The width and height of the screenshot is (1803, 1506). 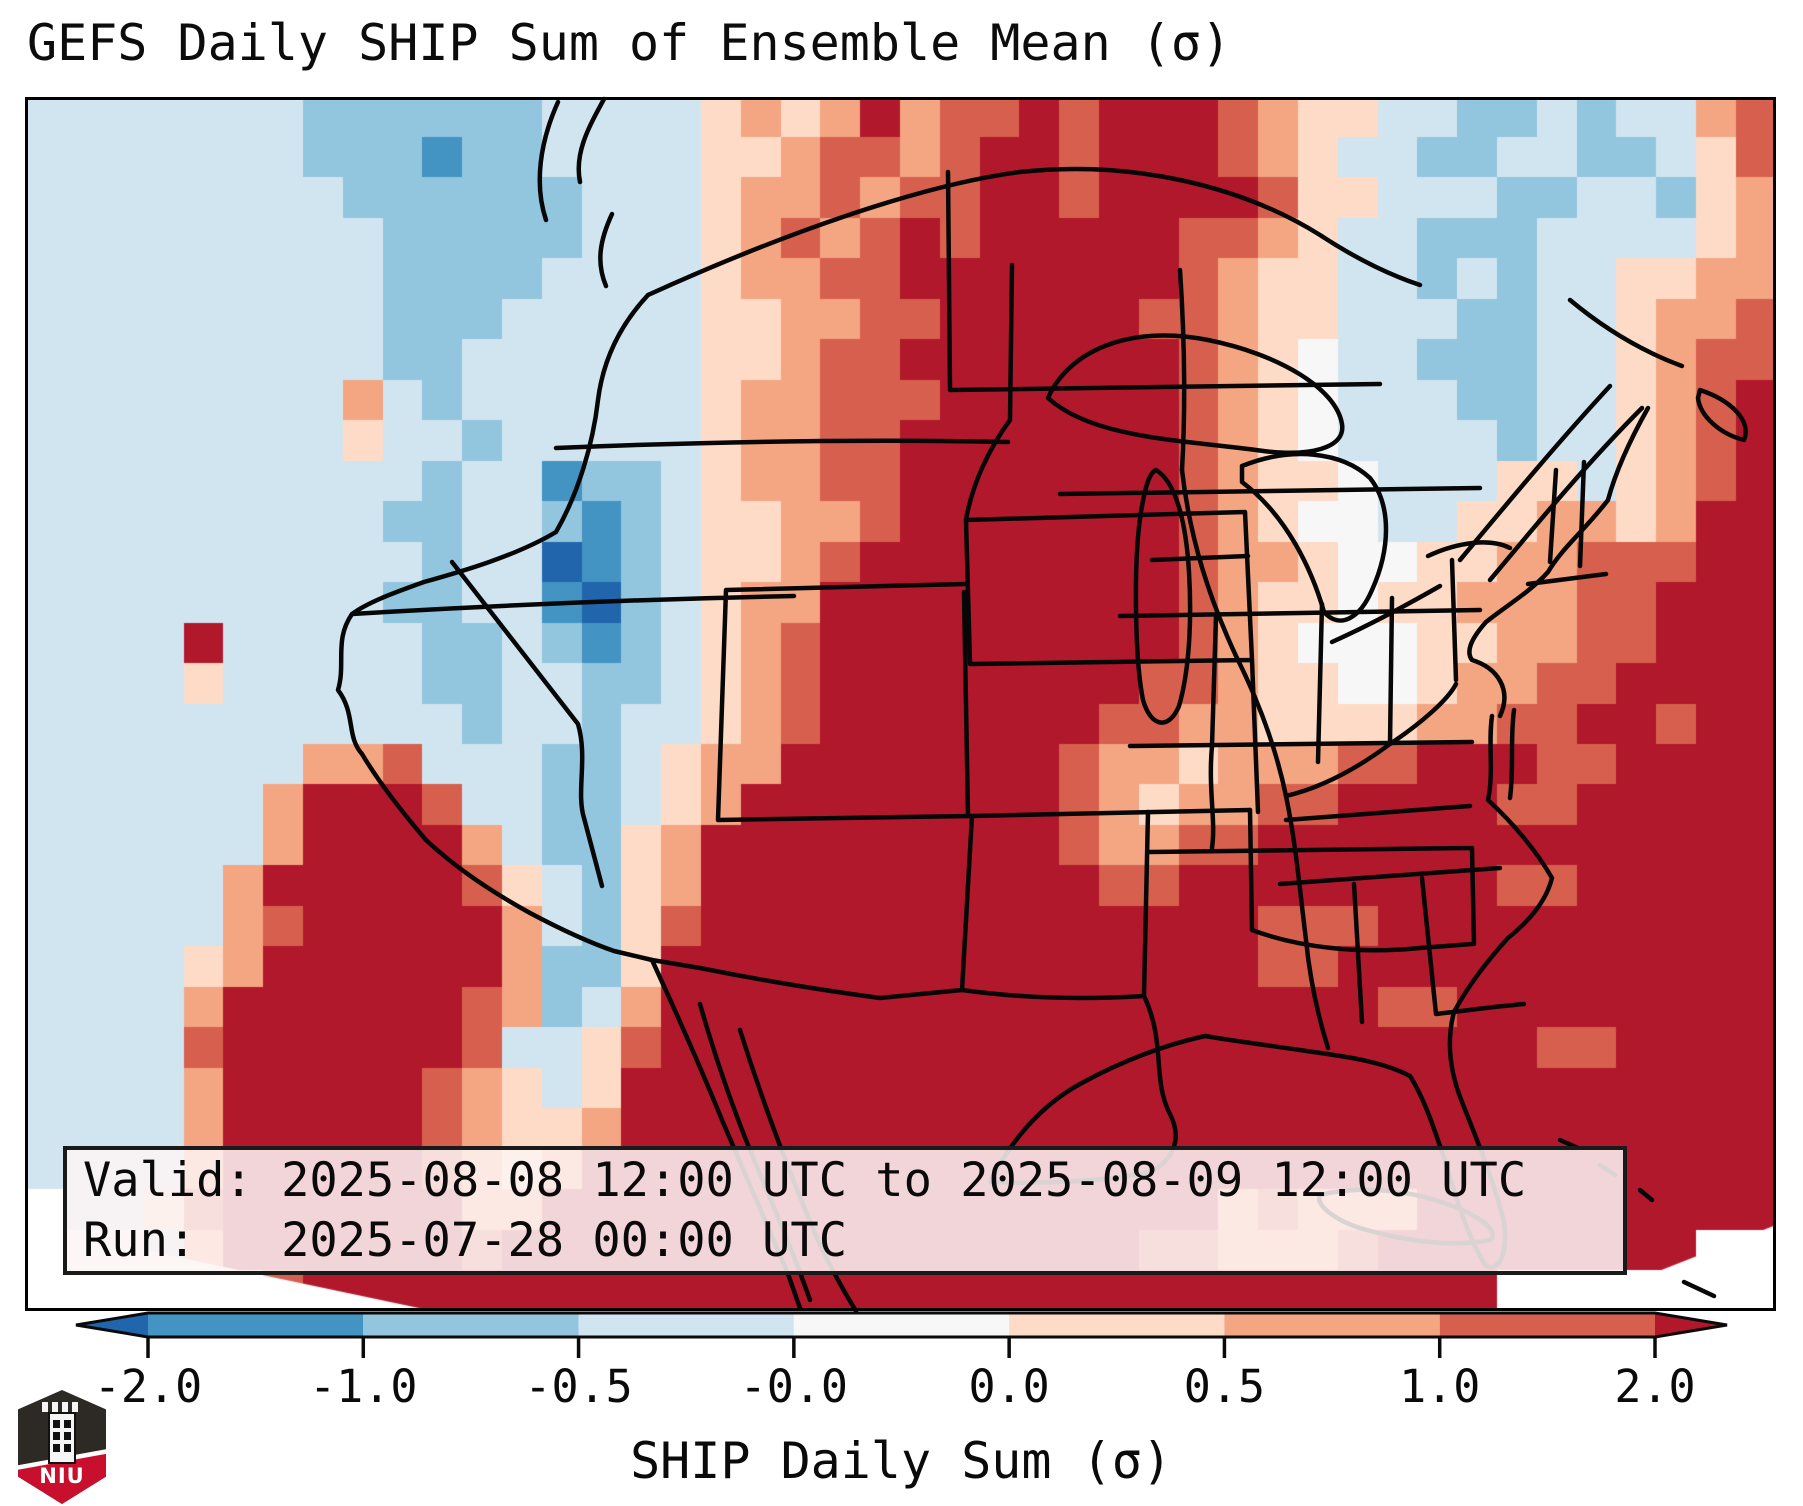 I want to click on colorbar-tick-label: 0.0, so click(x=1009, y=1386).